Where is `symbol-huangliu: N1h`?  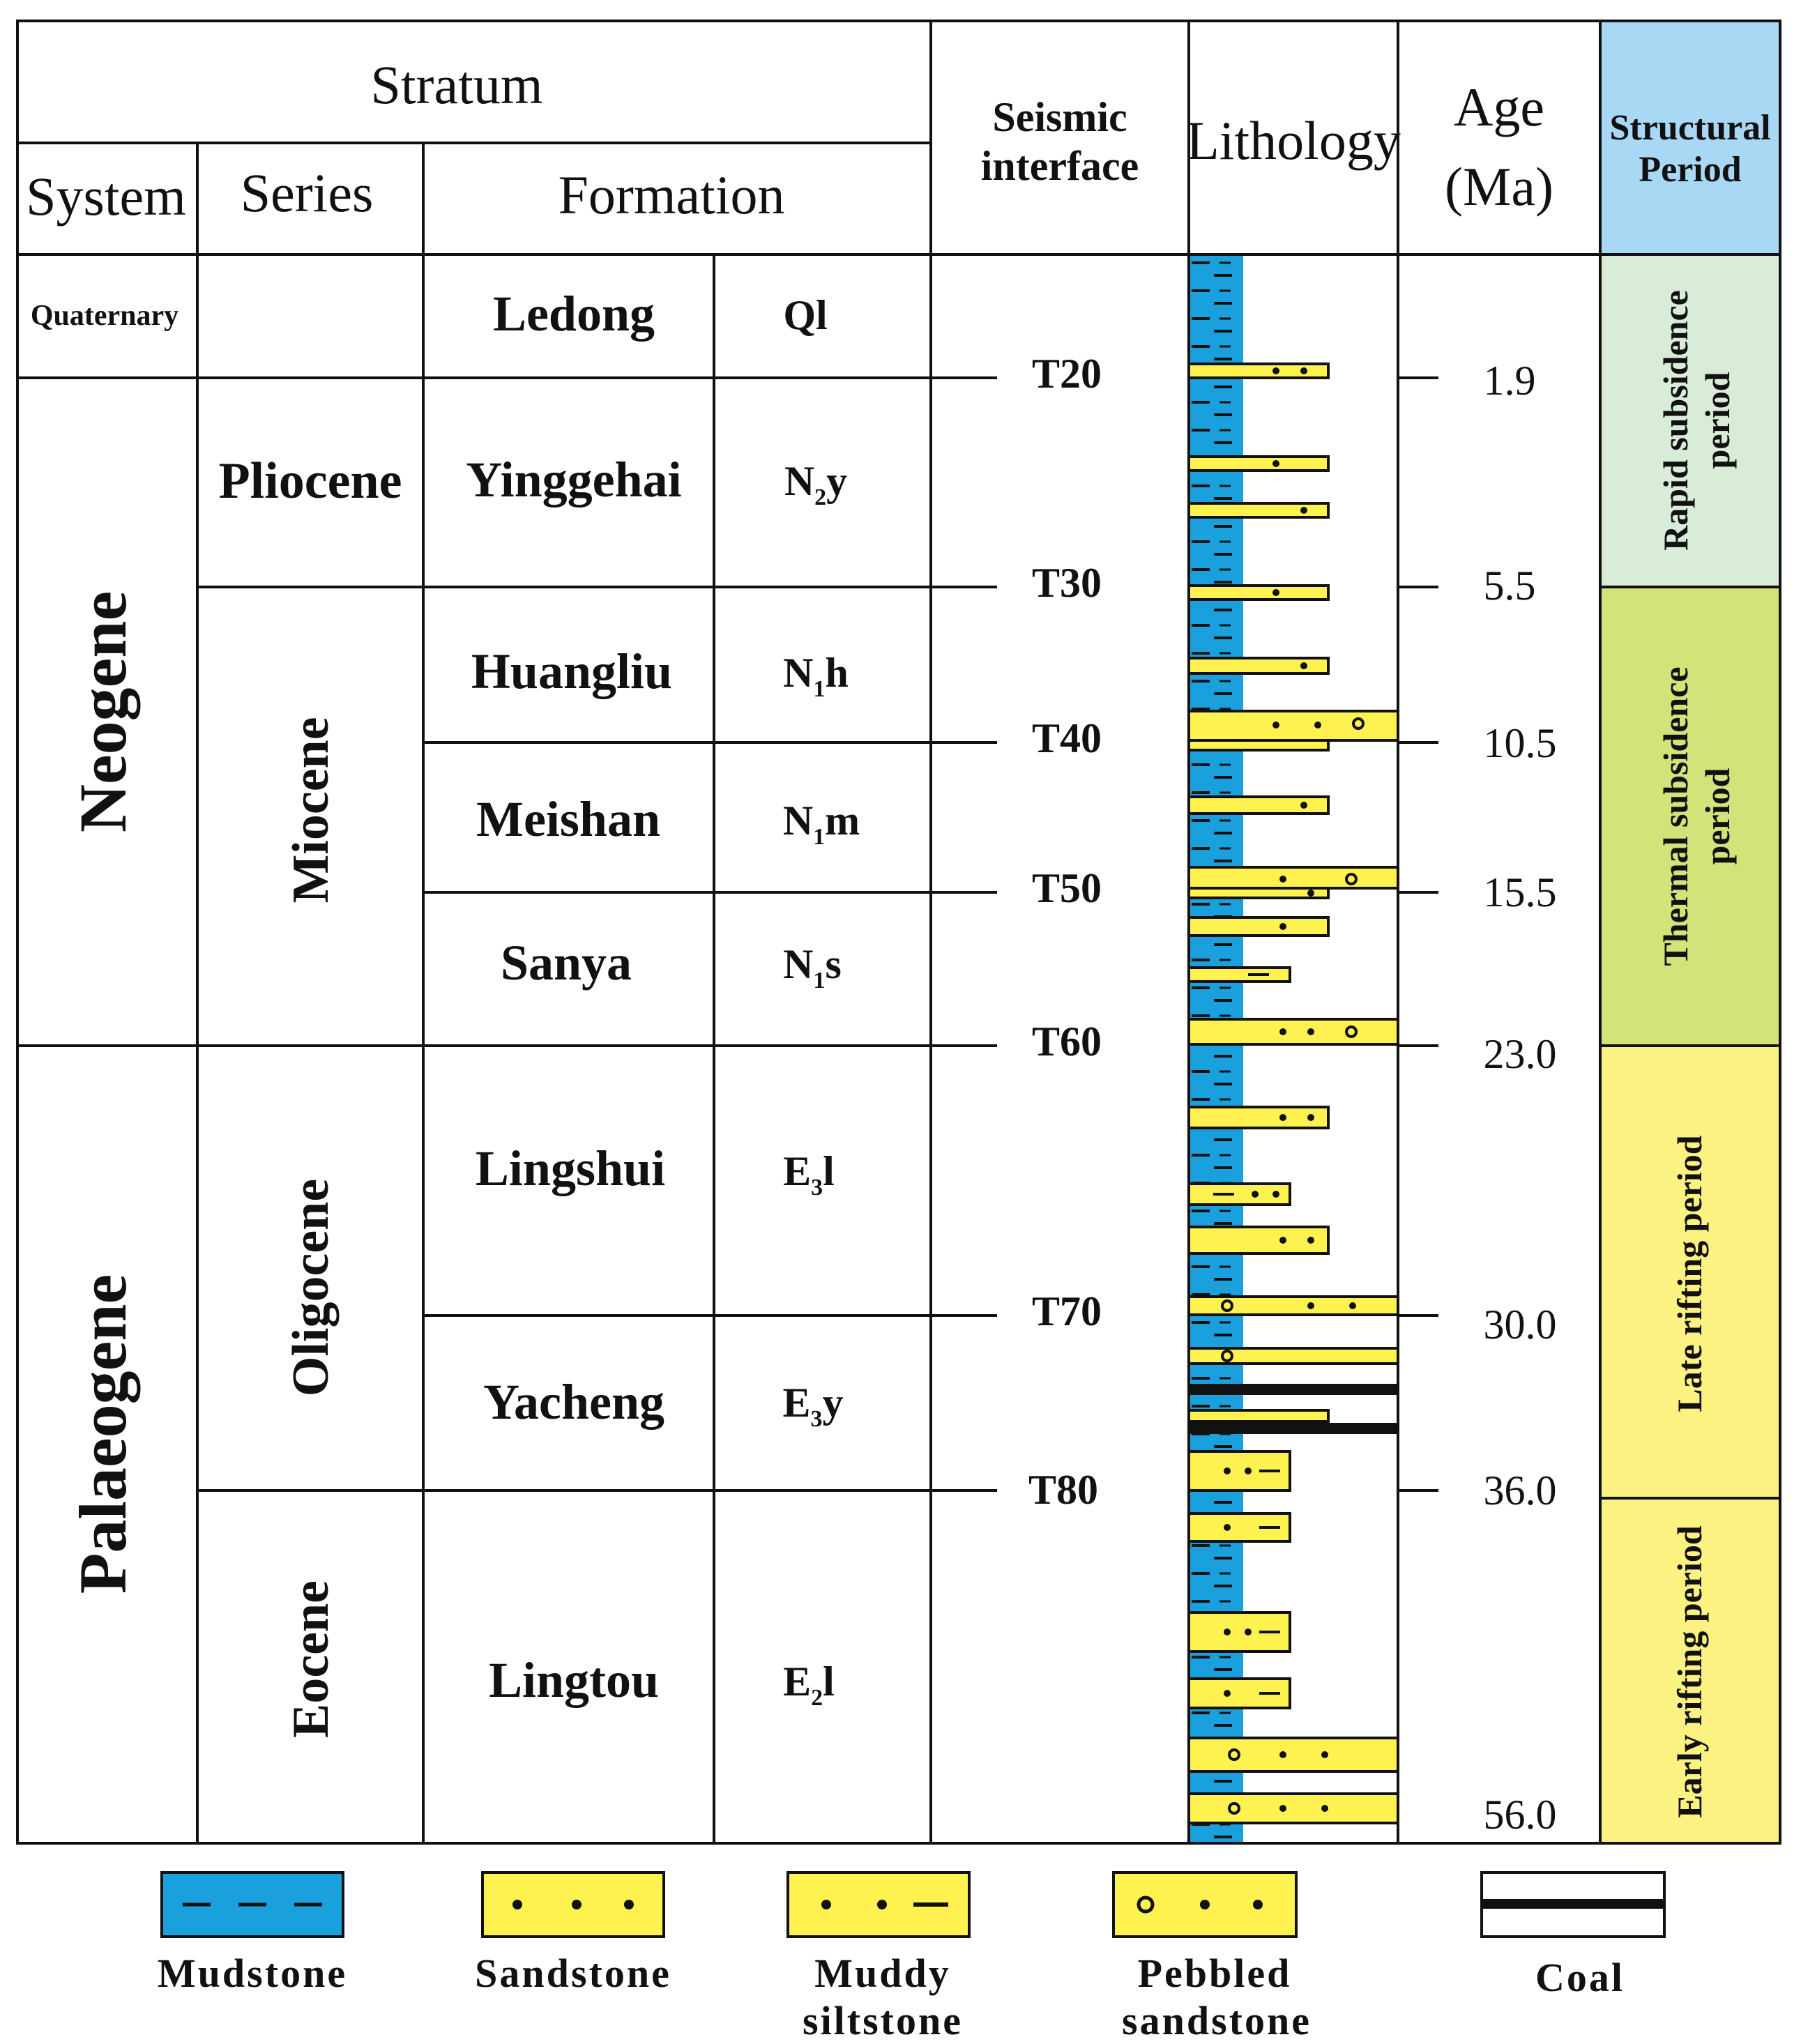 symbol-huangliu: N1h is located at coordinates (816, 676).